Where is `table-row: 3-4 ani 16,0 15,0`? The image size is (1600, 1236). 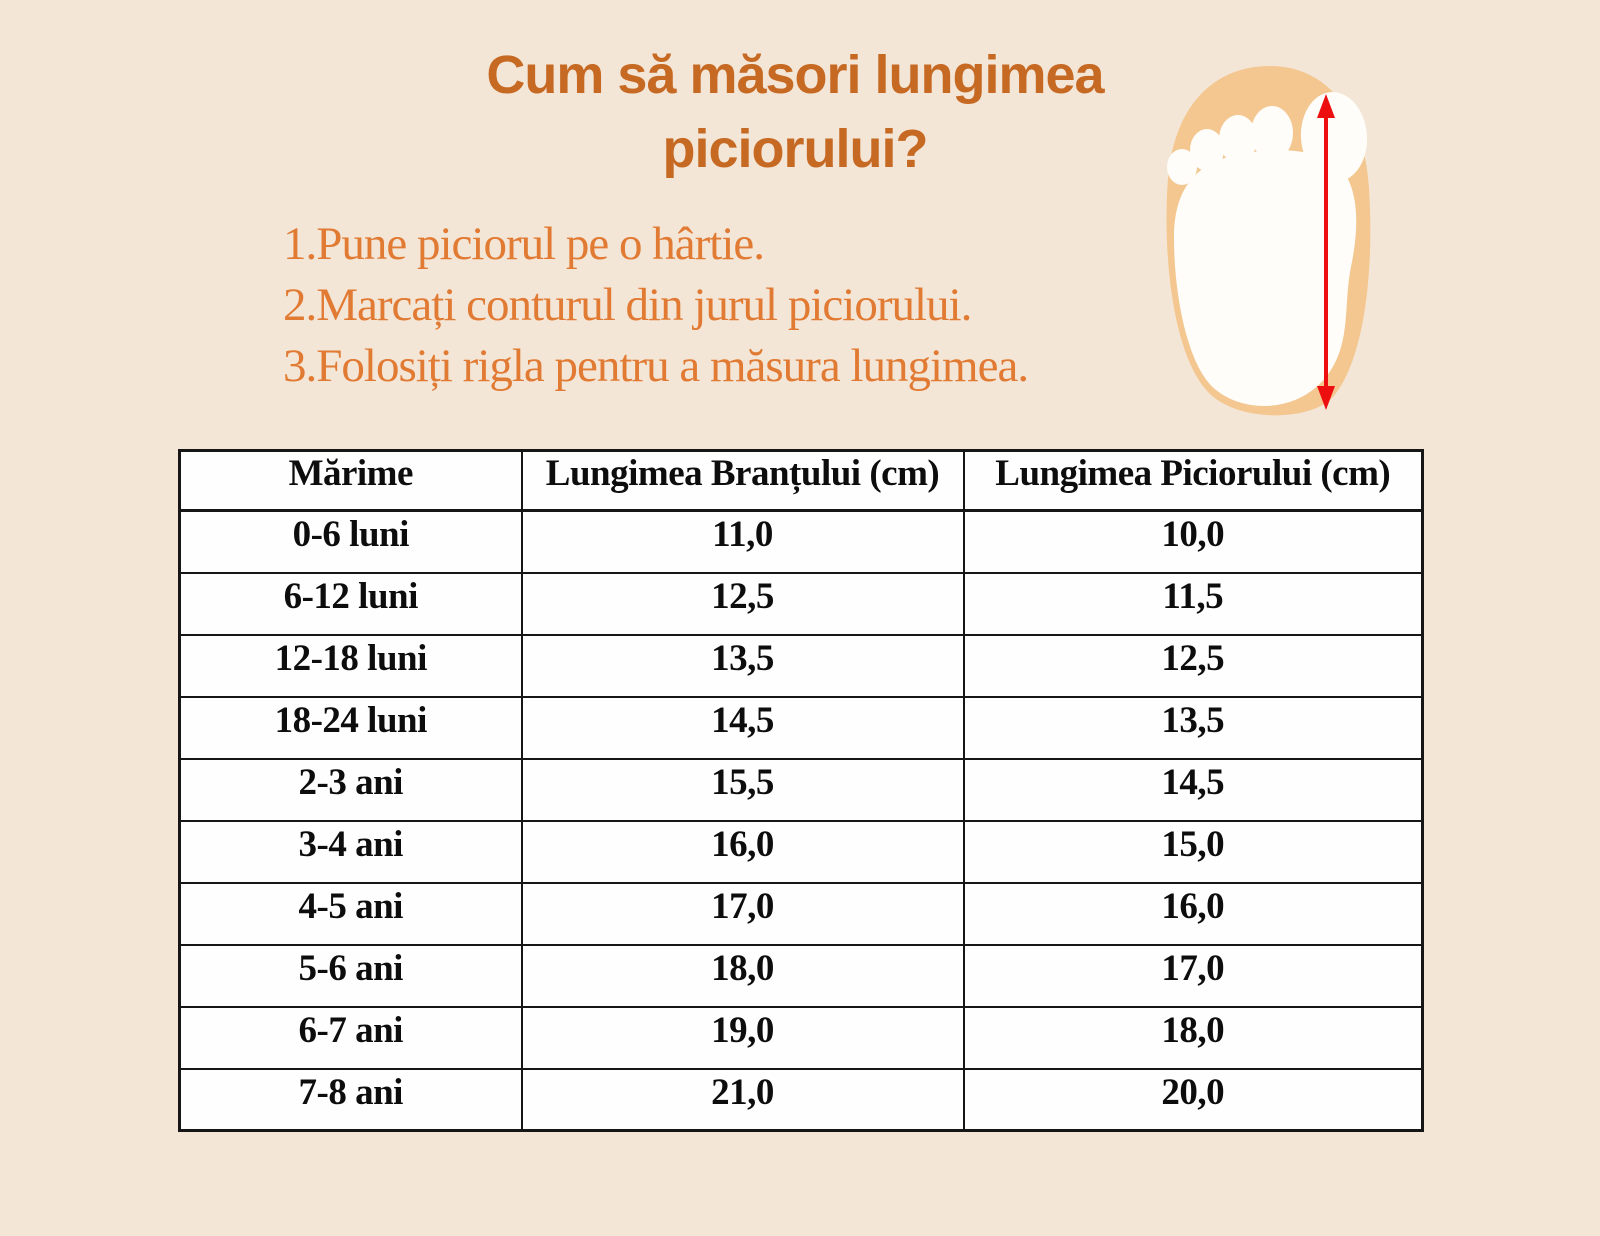
table-row: 3-4 ani 16,0 15,0 is located at coordinates (801, 851).